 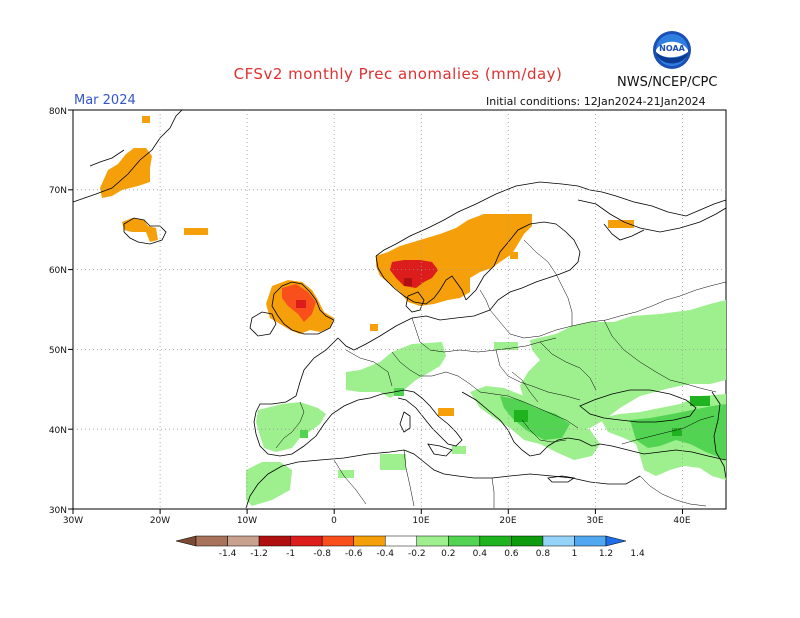 I want to click on lon-label-0: 0, so click(x=334, y=521).